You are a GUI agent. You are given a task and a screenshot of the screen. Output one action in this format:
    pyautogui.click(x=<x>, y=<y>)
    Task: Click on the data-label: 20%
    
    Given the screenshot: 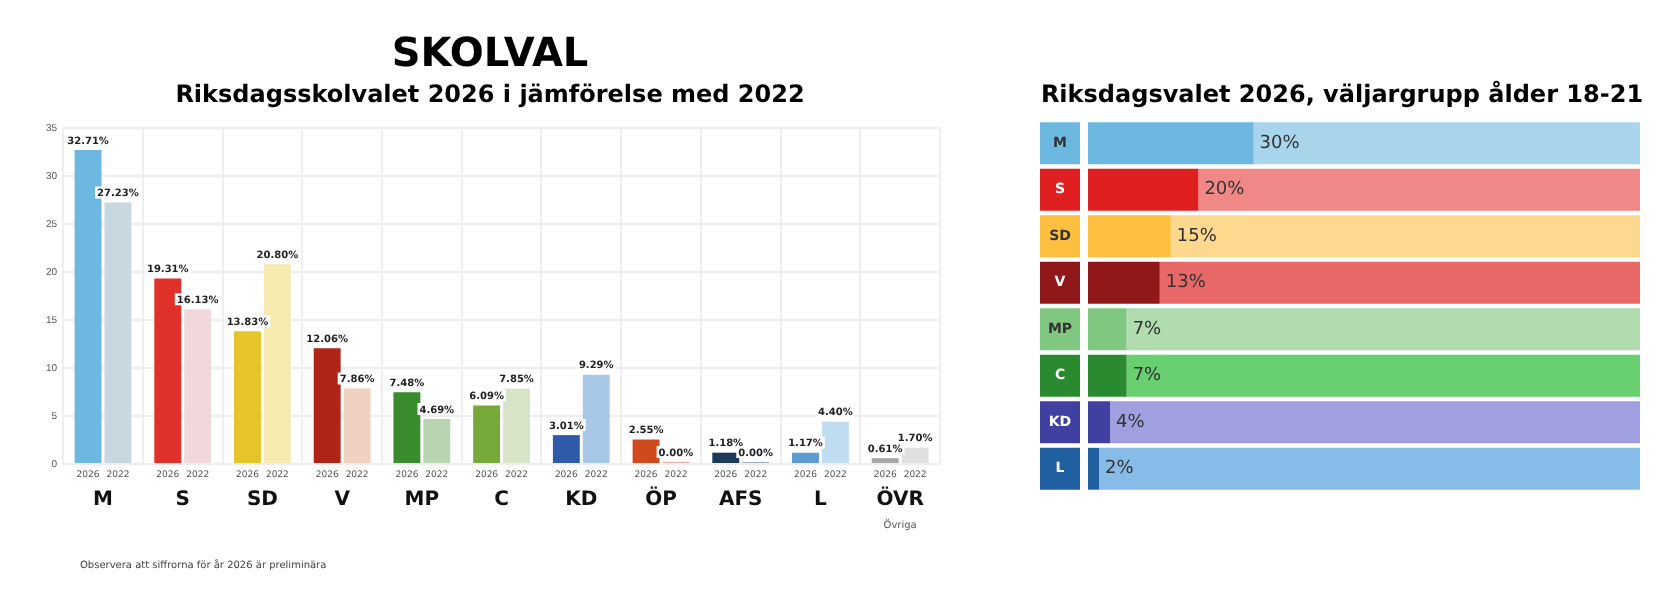 What is the action you would take?
    pyautogui.click(x=1225, y=190)
    